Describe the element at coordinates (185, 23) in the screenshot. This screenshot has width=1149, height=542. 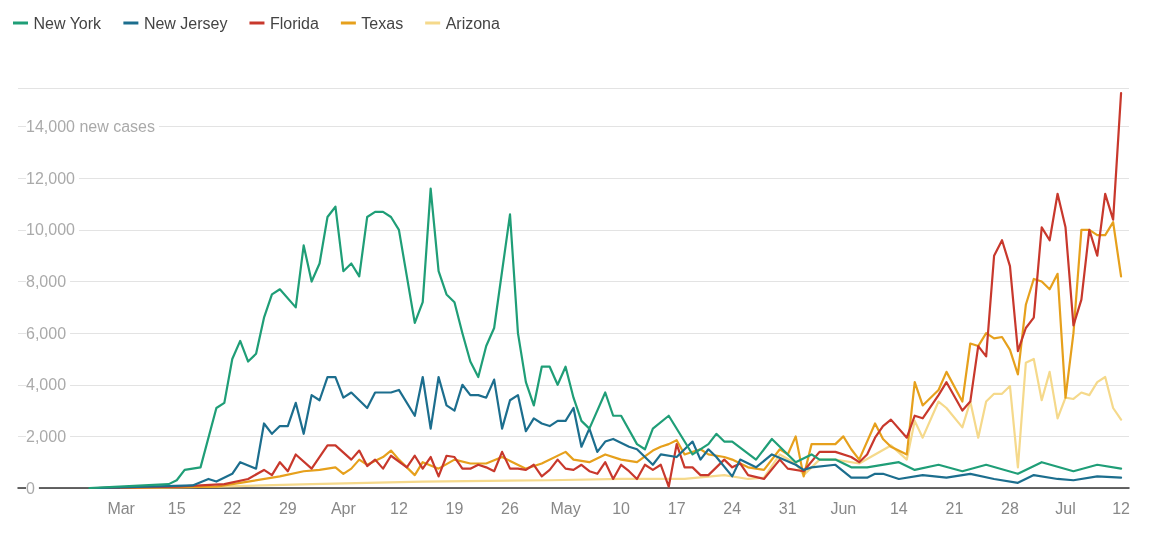
I see `legend-label: New Jersey` at that location.